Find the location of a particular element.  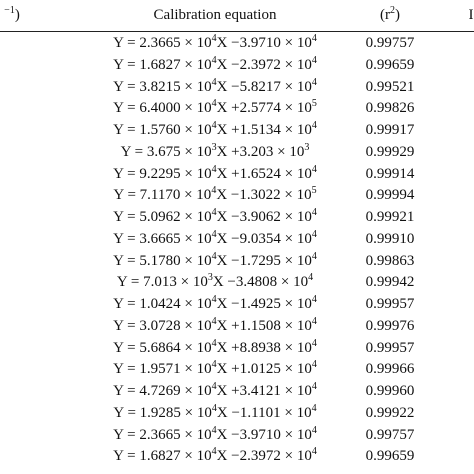

text: X −3.9710 × 10 is located at coordinates (264, 43).